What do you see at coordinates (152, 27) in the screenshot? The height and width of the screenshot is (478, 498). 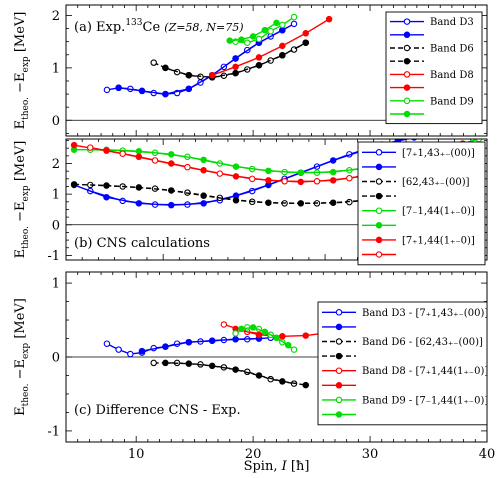 I see `text-part: Ce` at bounding box center [152, 27].